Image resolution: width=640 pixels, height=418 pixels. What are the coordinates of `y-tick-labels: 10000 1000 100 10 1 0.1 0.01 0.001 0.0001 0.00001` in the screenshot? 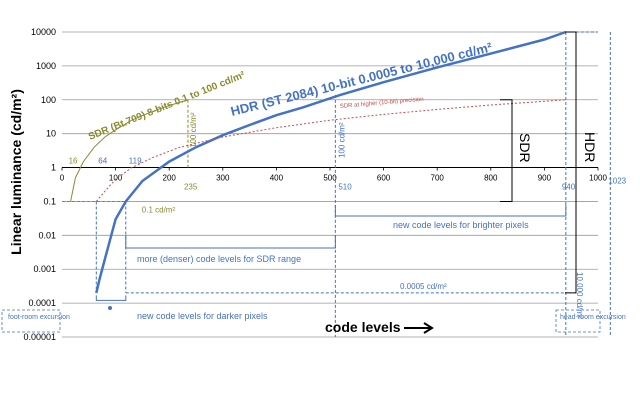 It's located at (39, 184).